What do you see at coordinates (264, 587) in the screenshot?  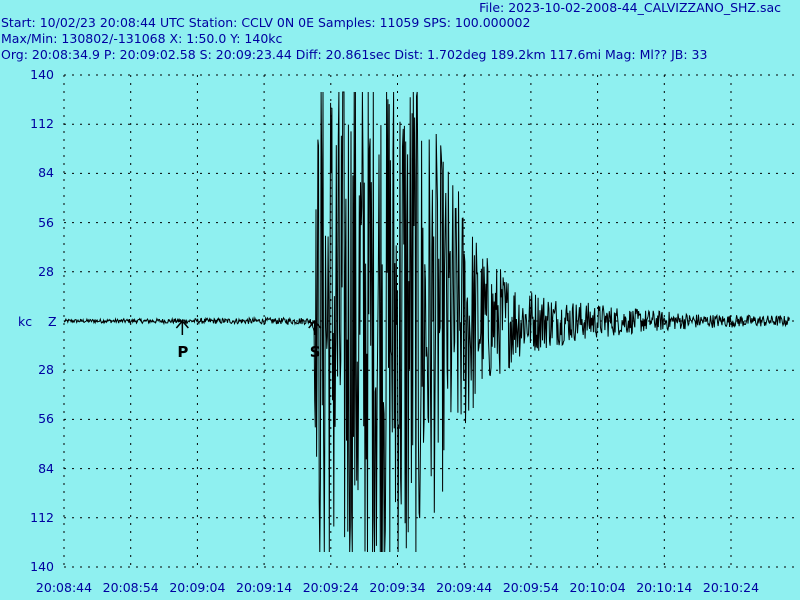 I see `x-tick-label: 20:09:14` at bounding box center [264, 587].